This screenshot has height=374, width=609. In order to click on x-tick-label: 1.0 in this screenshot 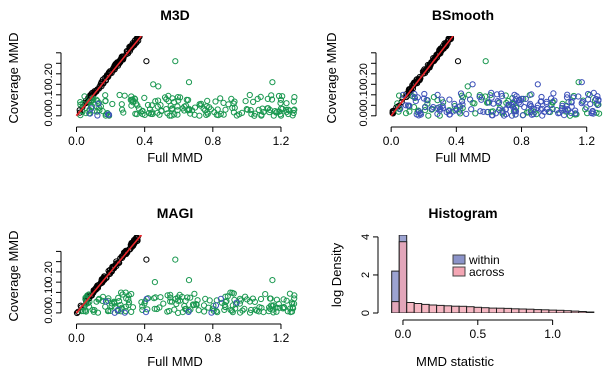, I will do `click(552, 334)`.